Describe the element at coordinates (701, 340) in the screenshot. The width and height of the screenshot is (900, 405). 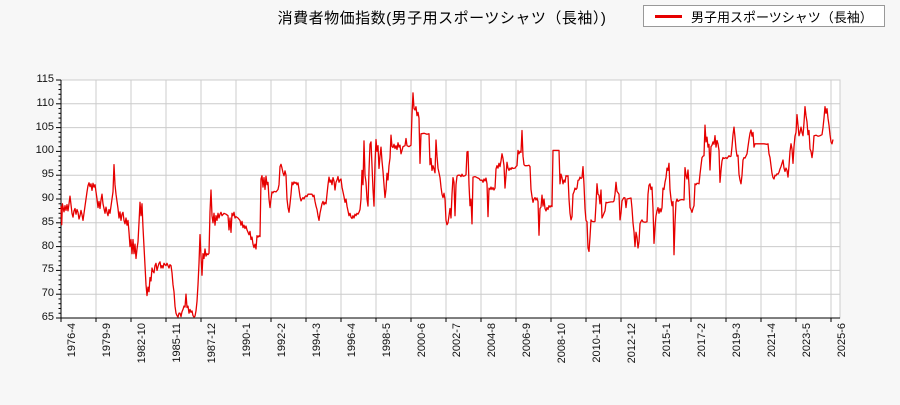
I see `x-axis-label: 2017-2` at that location.